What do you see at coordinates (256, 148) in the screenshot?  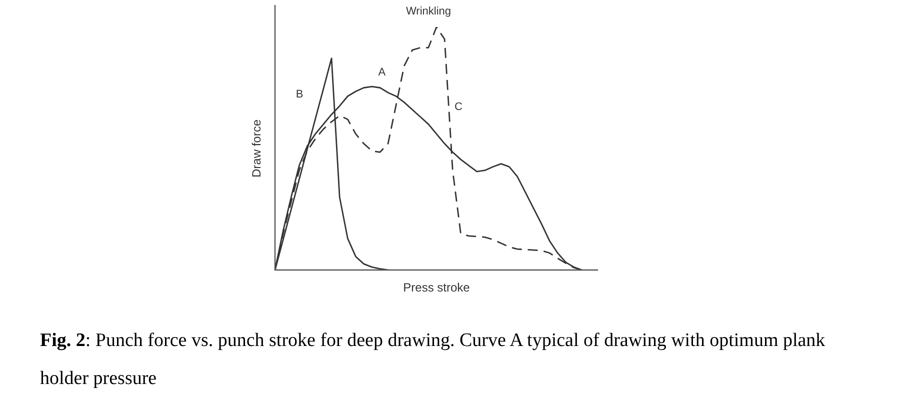 I see `y-axis-title: Draw force` at bounding box center [256, 148].